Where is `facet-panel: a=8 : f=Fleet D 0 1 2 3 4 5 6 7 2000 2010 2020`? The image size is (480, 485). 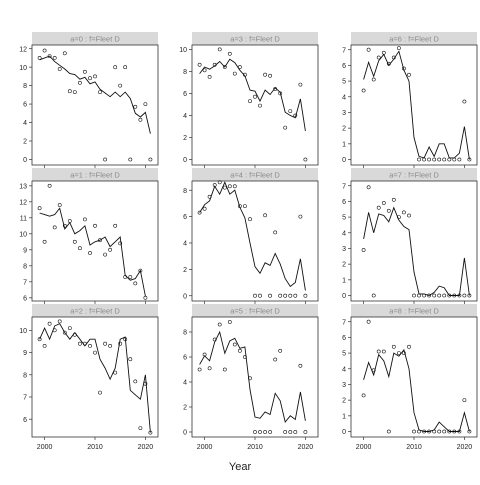 facet-panel: a=8 : f=Fleet D 0 1 2 3 4 5 6 7 2000 2010 2020 is located at coordinates (410, 377).